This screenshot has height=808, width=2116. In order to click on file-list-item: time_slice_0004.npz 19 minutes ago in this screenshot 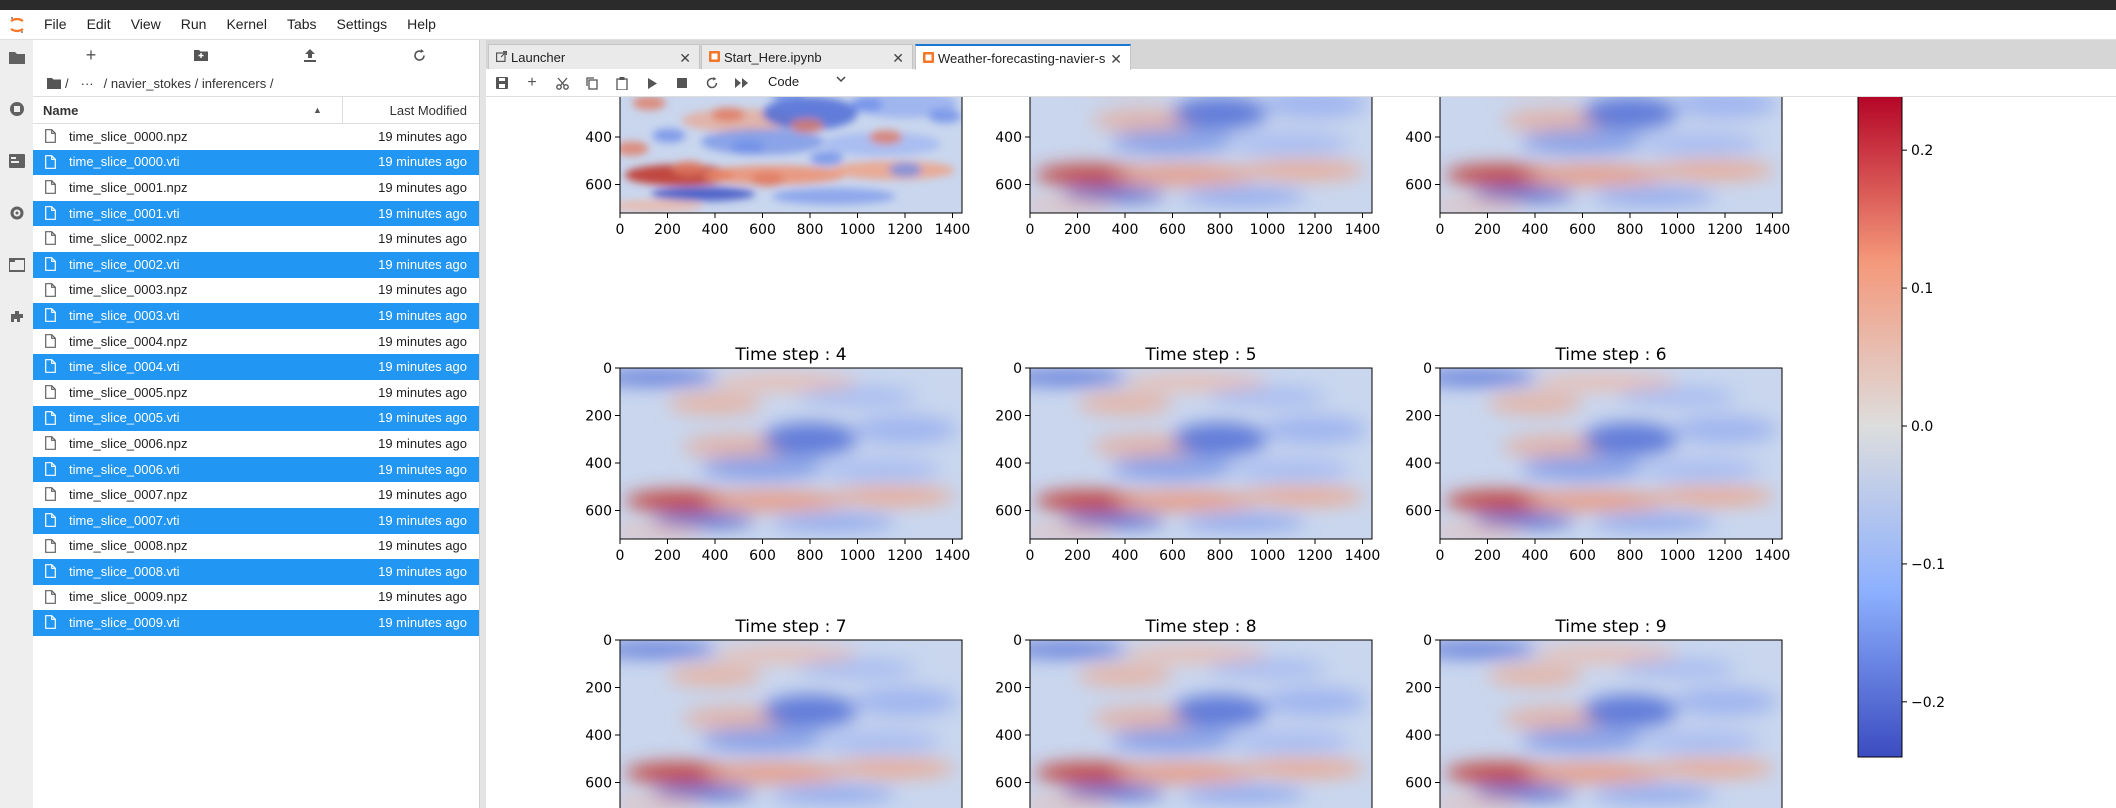, I will do `click(256, 342)`.